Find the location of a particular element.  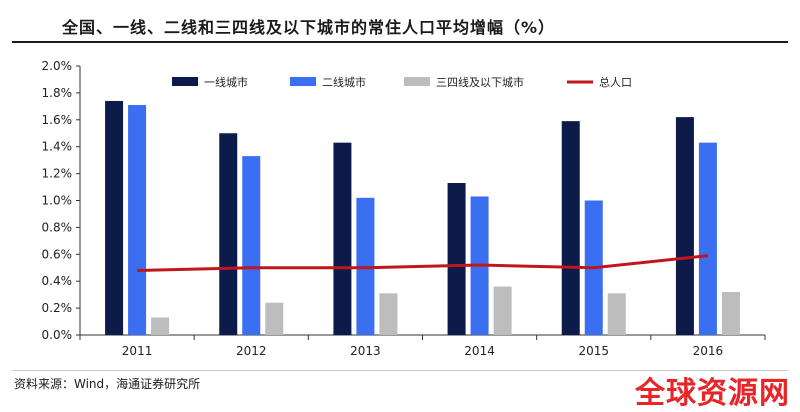

legend-label: 三四线及以下城市 is located at coordinates (480, 82).